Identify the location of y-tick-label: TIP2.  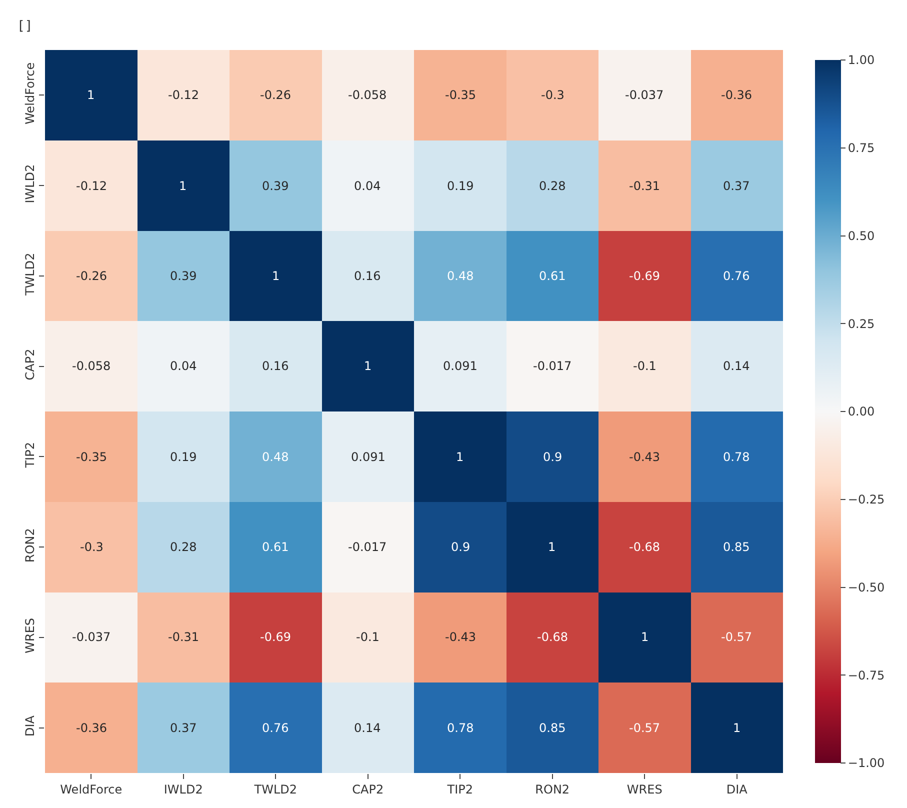
(30, 455).